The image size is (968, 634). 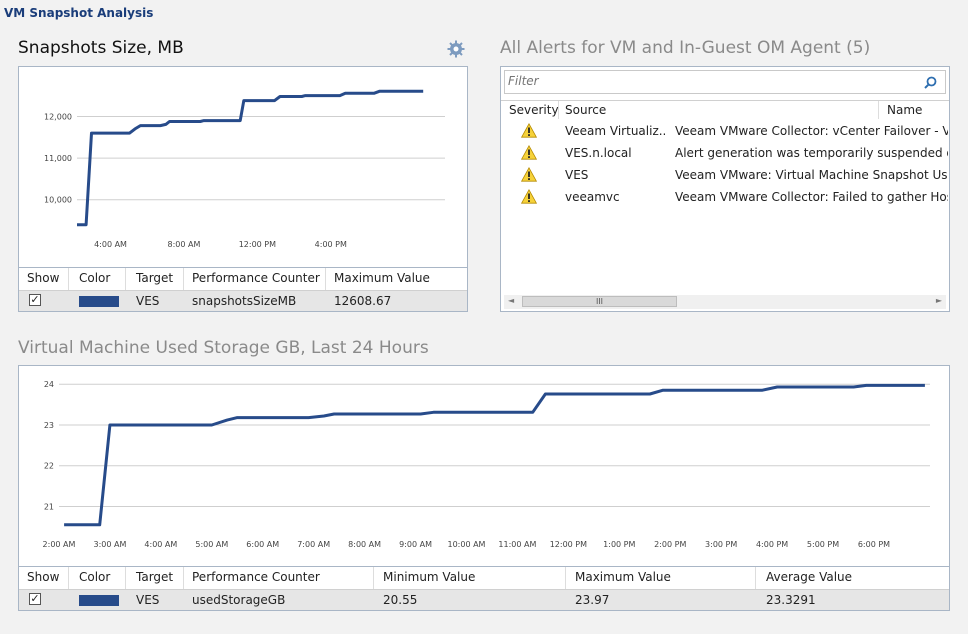 What do you see at coordinates (59, 544) in the screenshot?
I see `x-tick-label: 2:00 AM` at bounding box center [59, 544].